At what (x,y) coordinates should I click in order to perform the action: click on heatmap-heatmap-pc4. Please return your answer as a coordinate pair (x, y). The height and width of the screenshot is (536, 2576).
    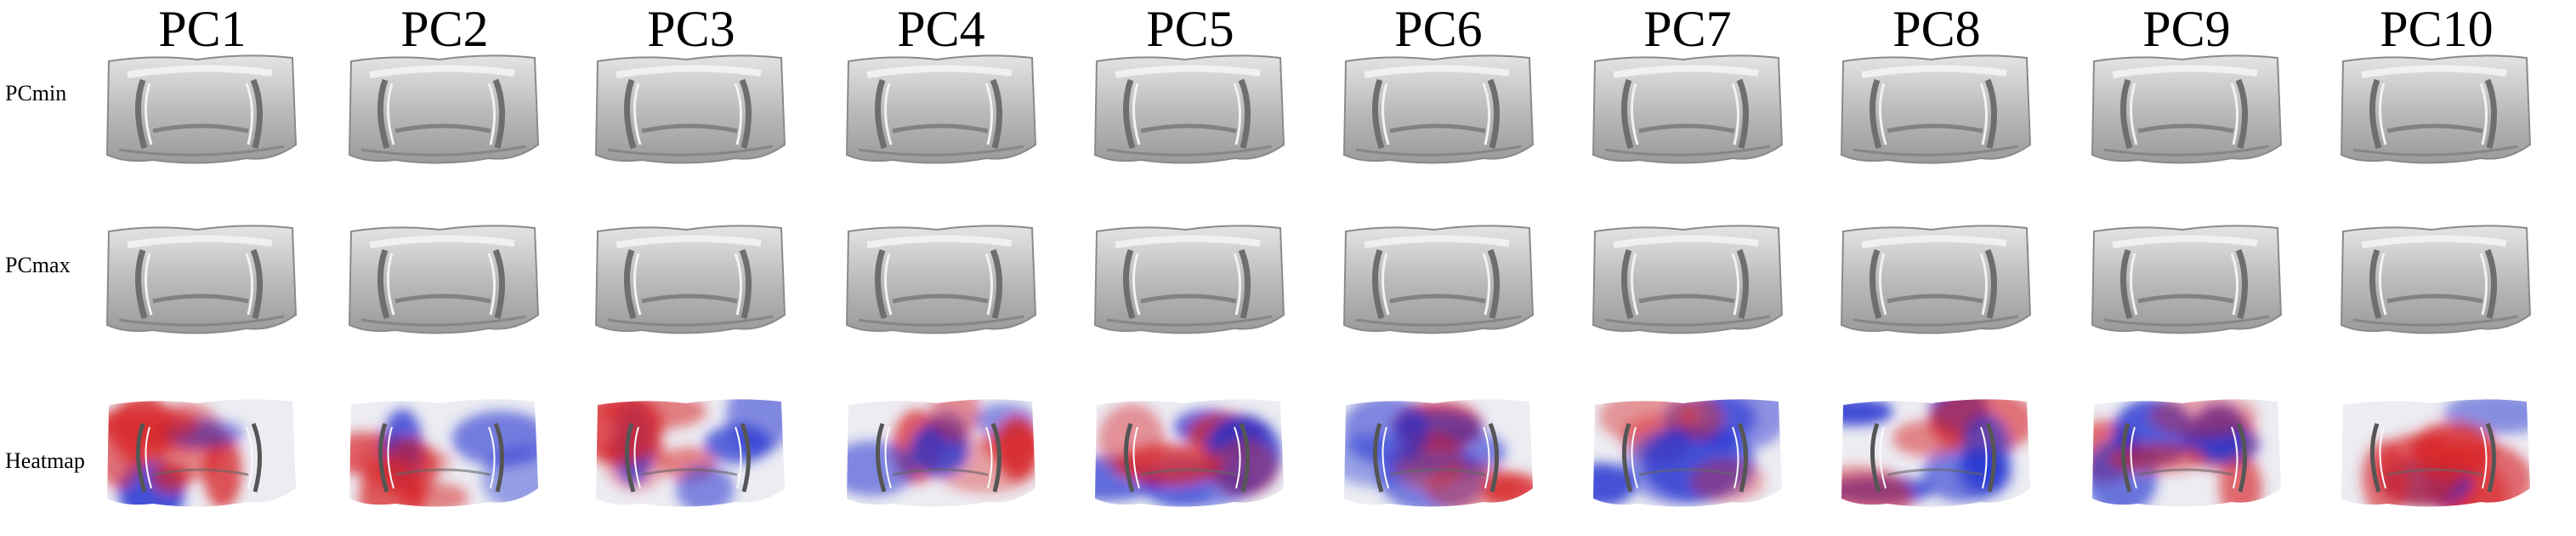
    Looking at the image, I should click on (941, 452).